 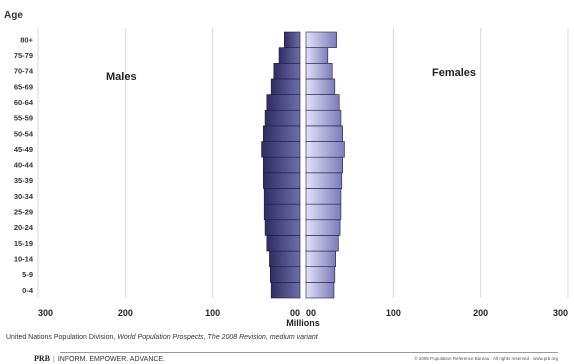 I want to click on age-label-30-34: 30-34, so click(x=24, y=196).